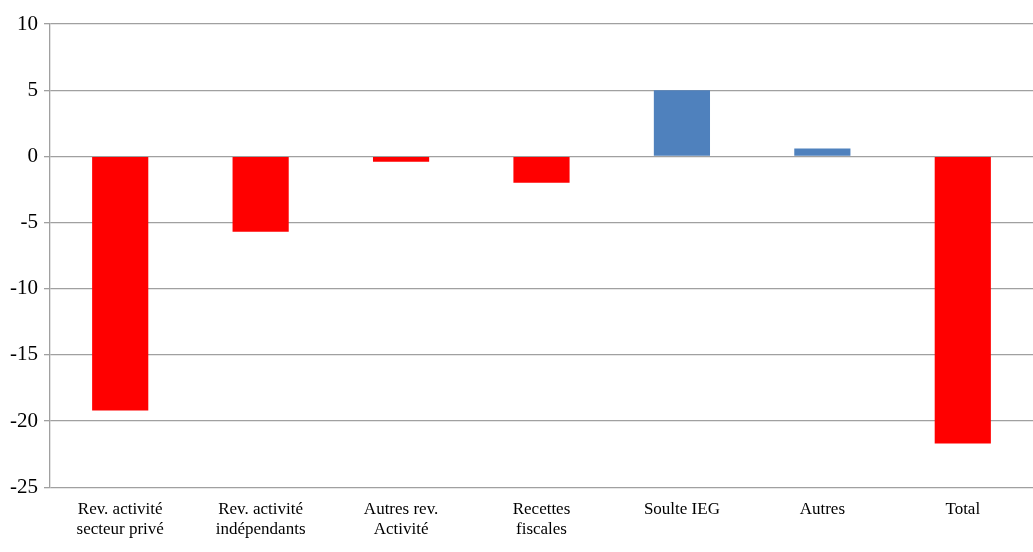  I want to click on y-tick-label: 5, so click(32, 88).